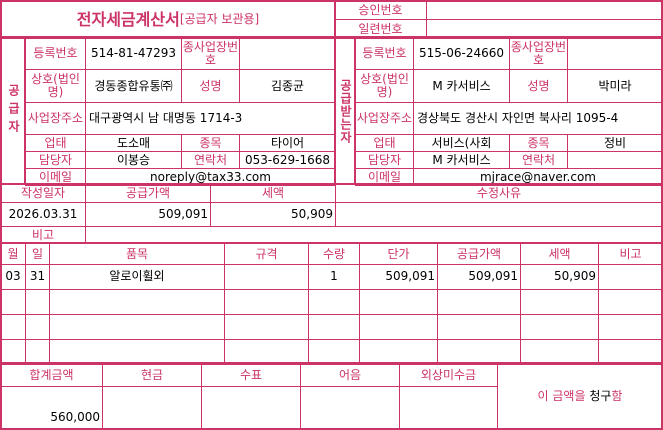  I want to click on item-row-0-name: 알로이휠외, so click(137, 277).